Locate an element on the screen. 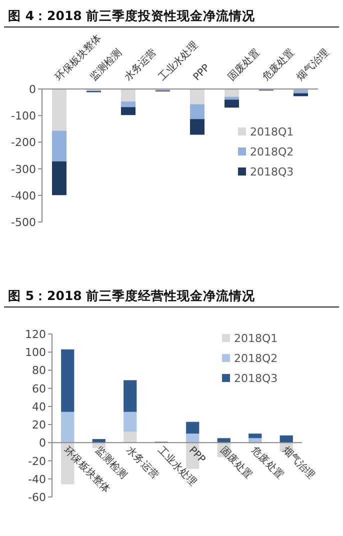 The height and width of the screenshot is (536, 343). x-tick-label: 危废处置 is located at coordinates (278, 65).